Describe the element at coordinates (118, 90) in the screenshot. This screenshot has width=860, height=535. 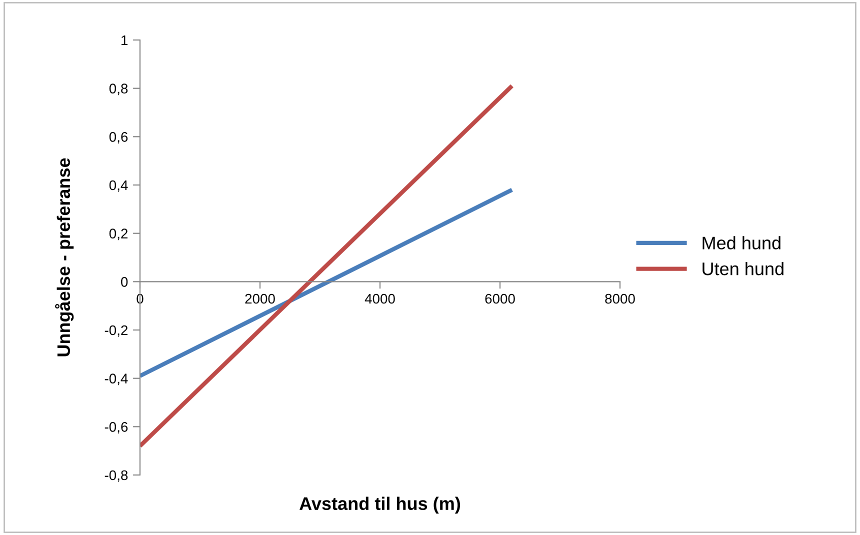
I see `y-tick-label: 0,8` at that location.